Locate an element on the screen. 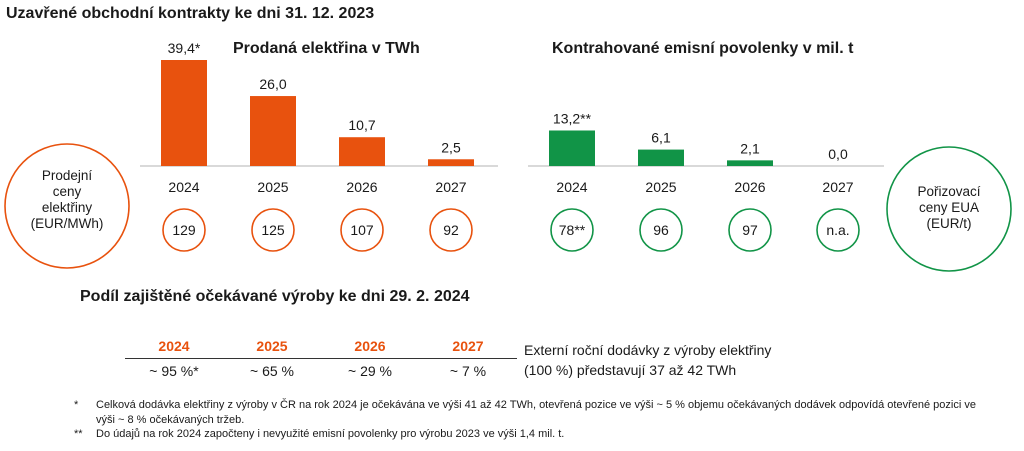  share-value: ~ 29 % is located at coordinates (370, 371).